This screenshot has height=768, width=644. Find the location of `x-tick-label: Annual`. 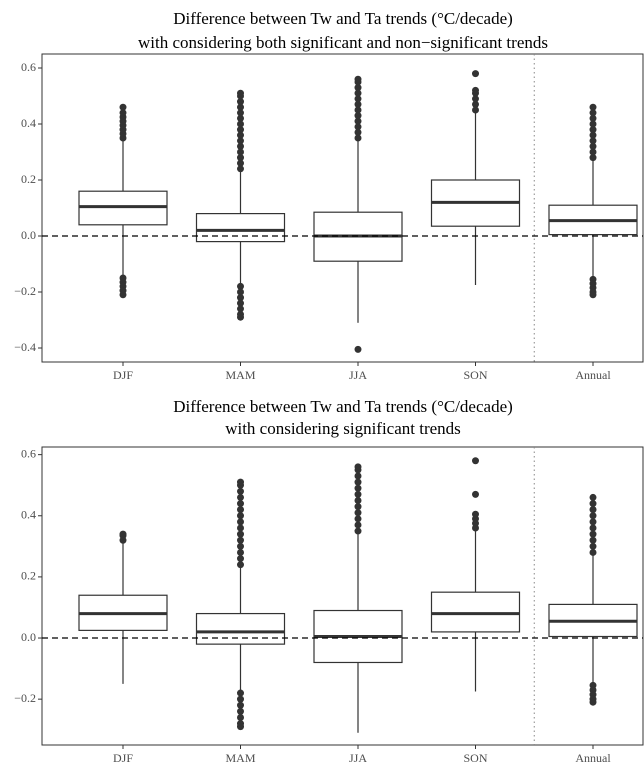

x-tick-label: Annual is located at coordinates (593, 375).